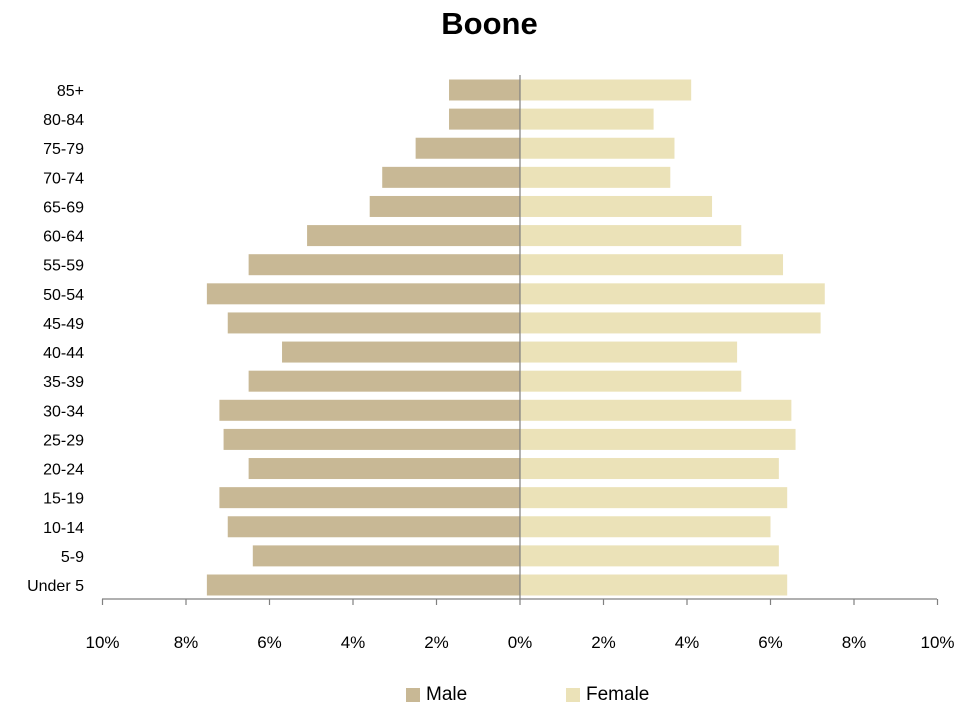 The image size is (979, 711). Describe the element at coordinates (63, 440) in the screenshot. I see `category-label: 25-29` at that location.